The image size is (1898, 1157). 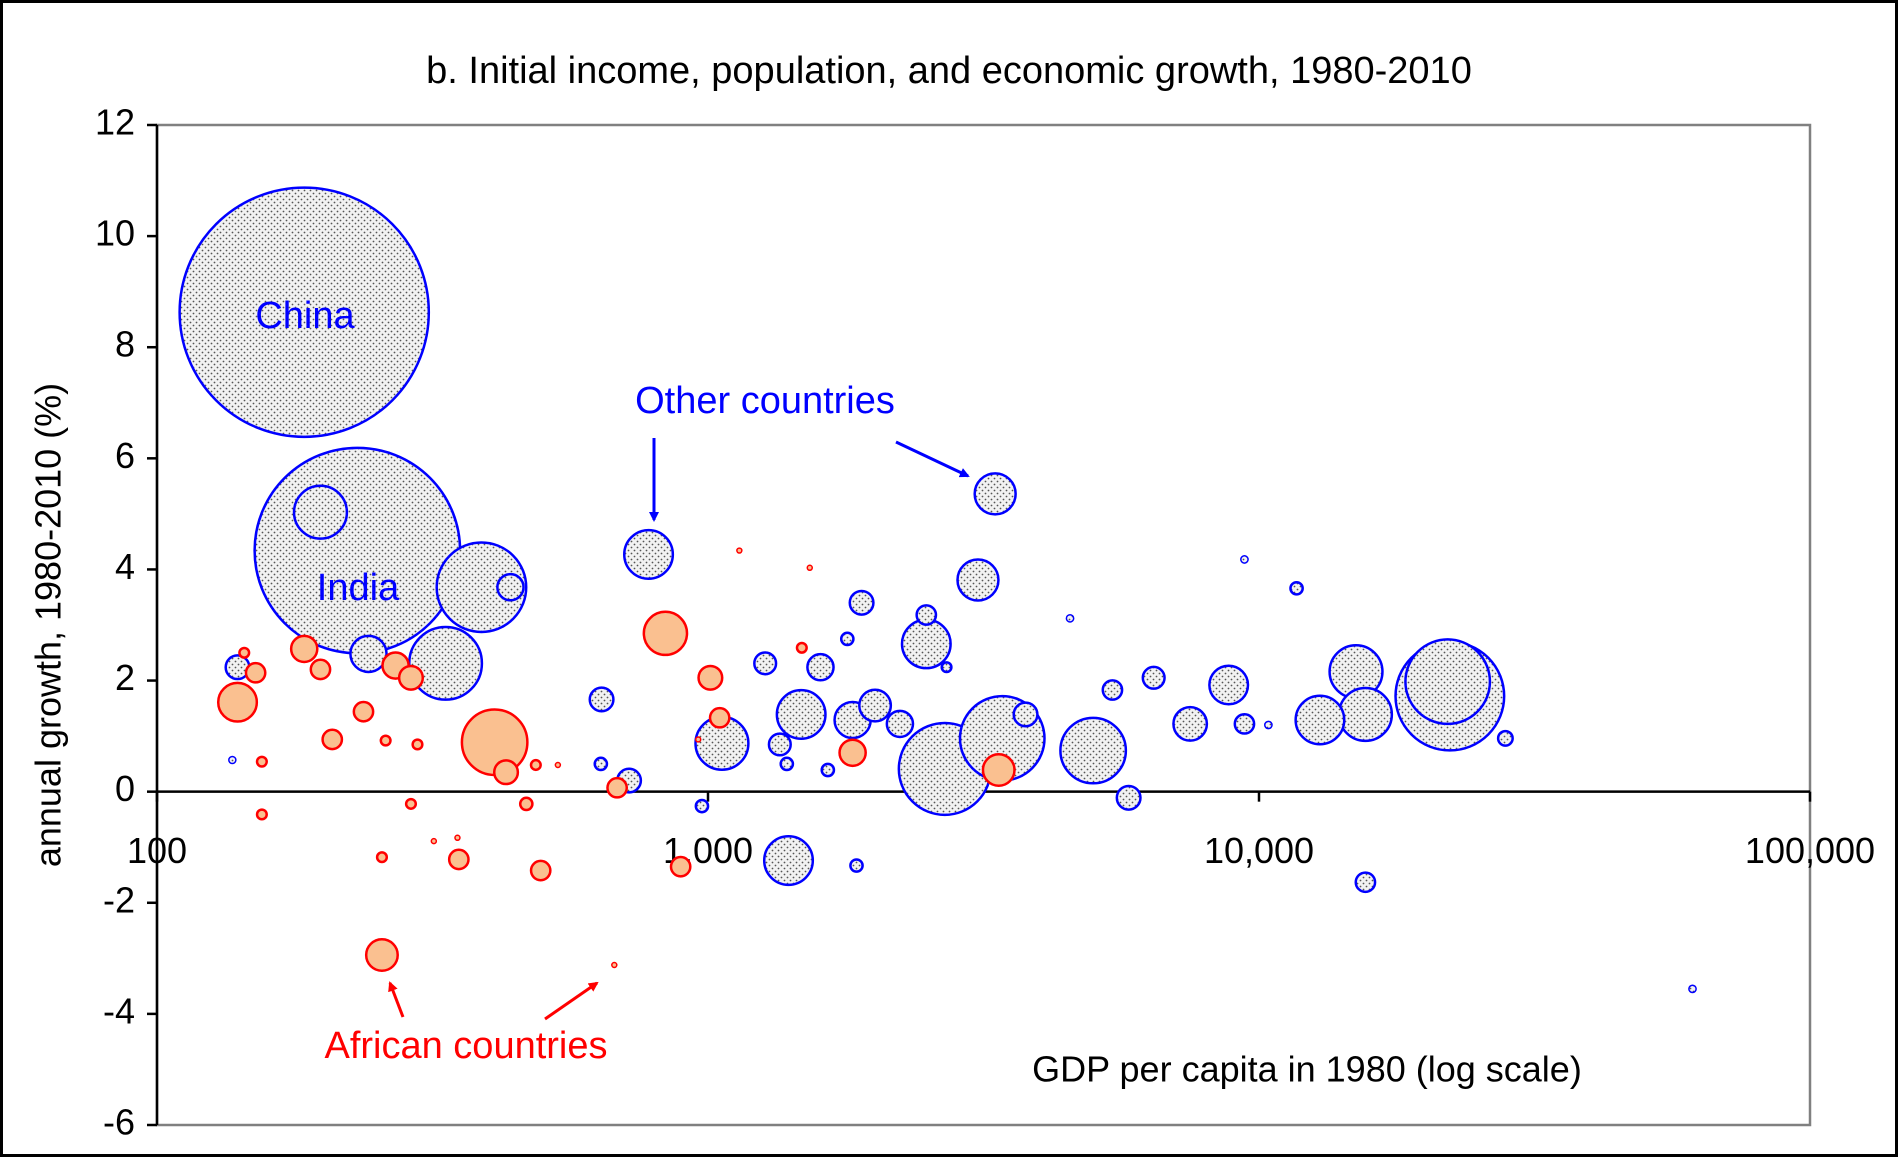 I want to click on y-tick-label: -2, so click(x=119, y=899).